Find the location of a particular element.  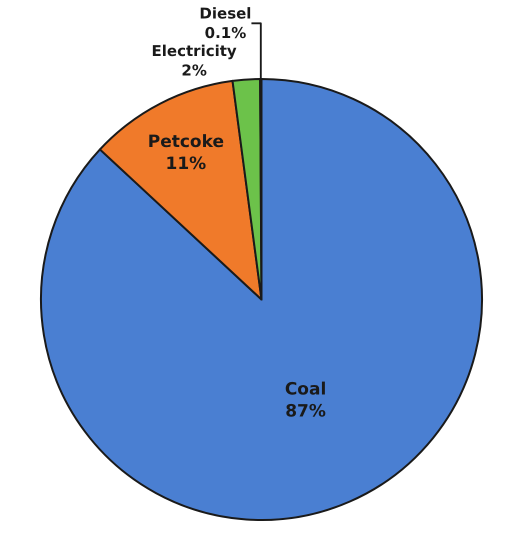

slice-label: Electricity is located at coordinates (194, 51).